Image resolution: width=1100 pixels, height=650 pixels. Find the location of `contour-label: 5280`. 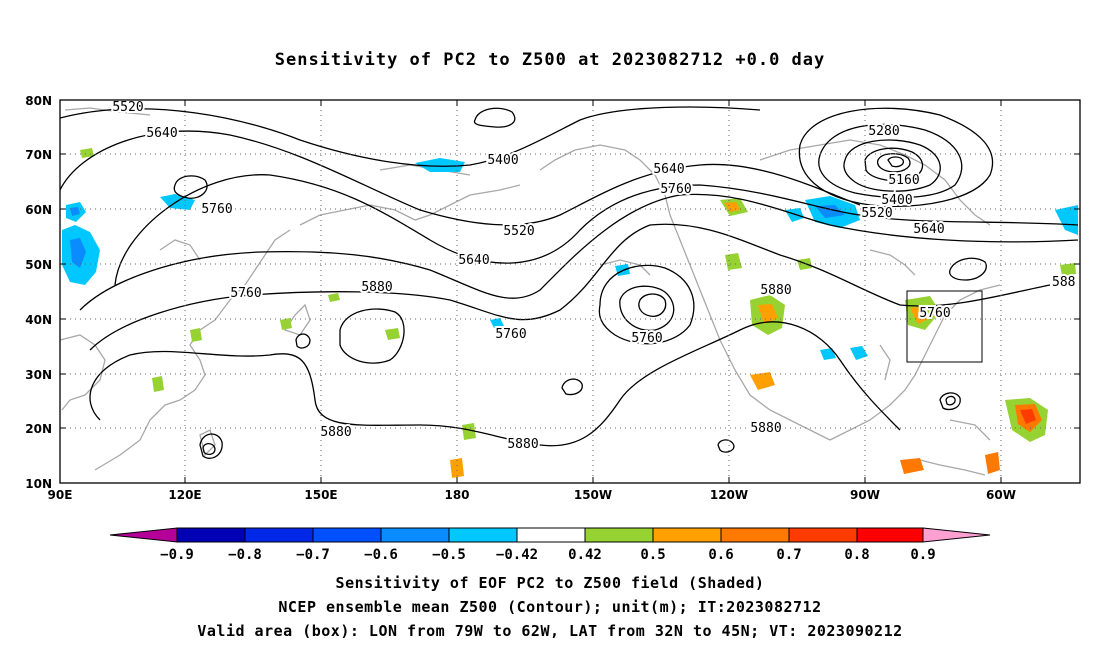

contour-label: 5280 is located at coordinates (883, 131).